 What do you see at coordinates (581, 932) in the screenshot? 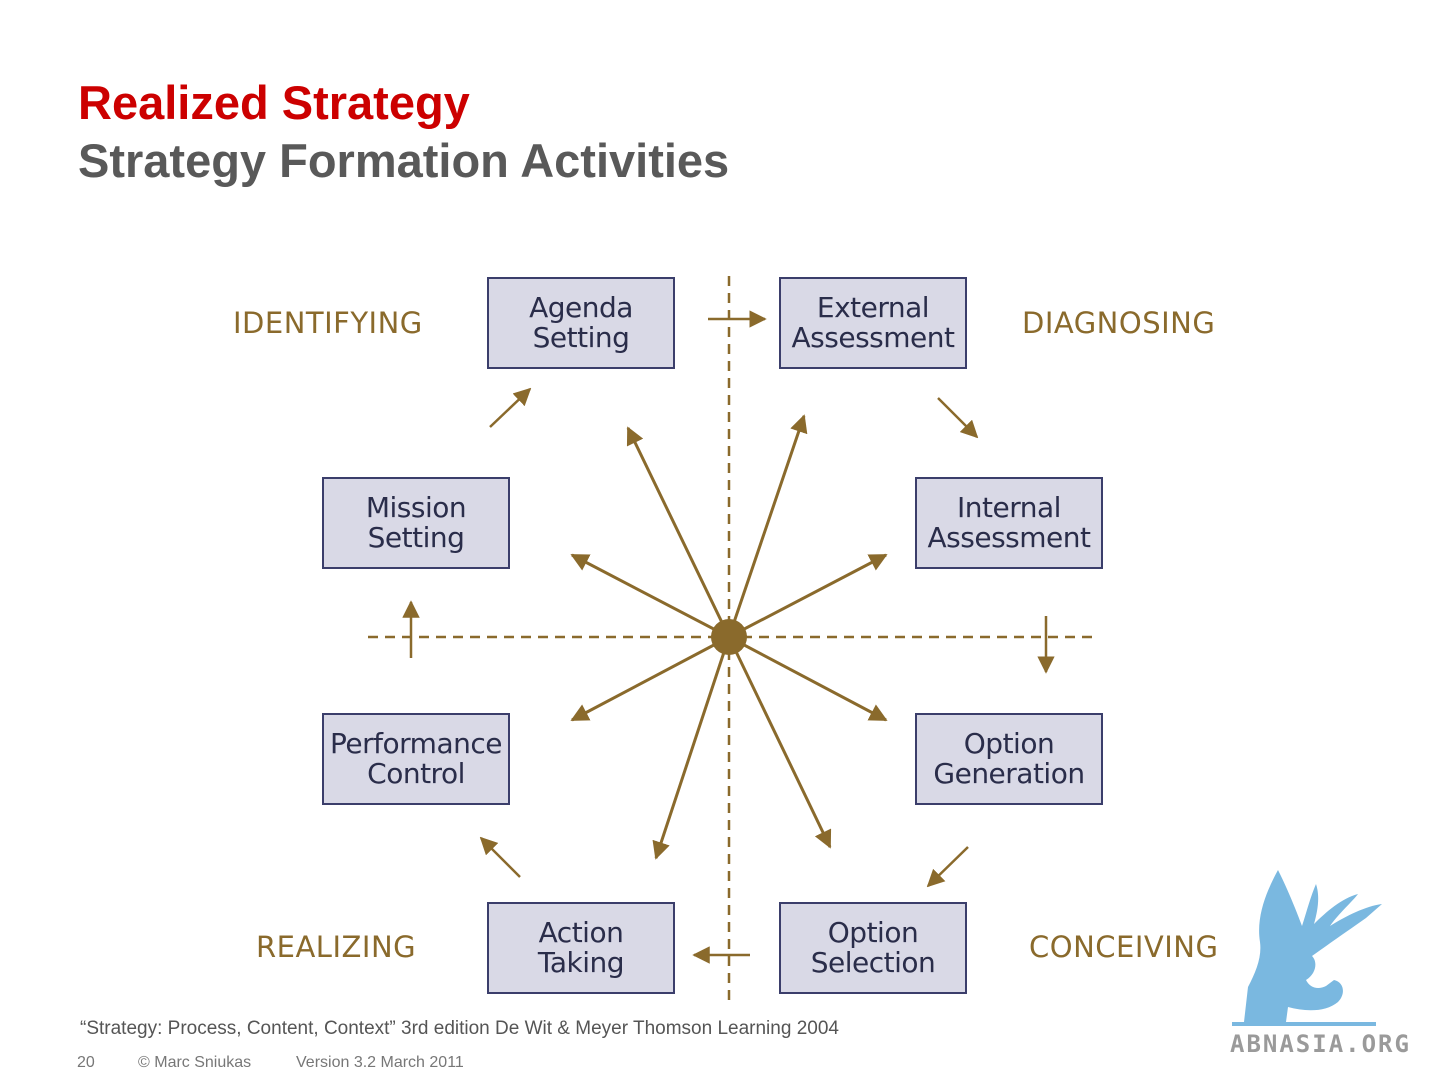
I see `box-line: Action` at bounding box center [581, 932].